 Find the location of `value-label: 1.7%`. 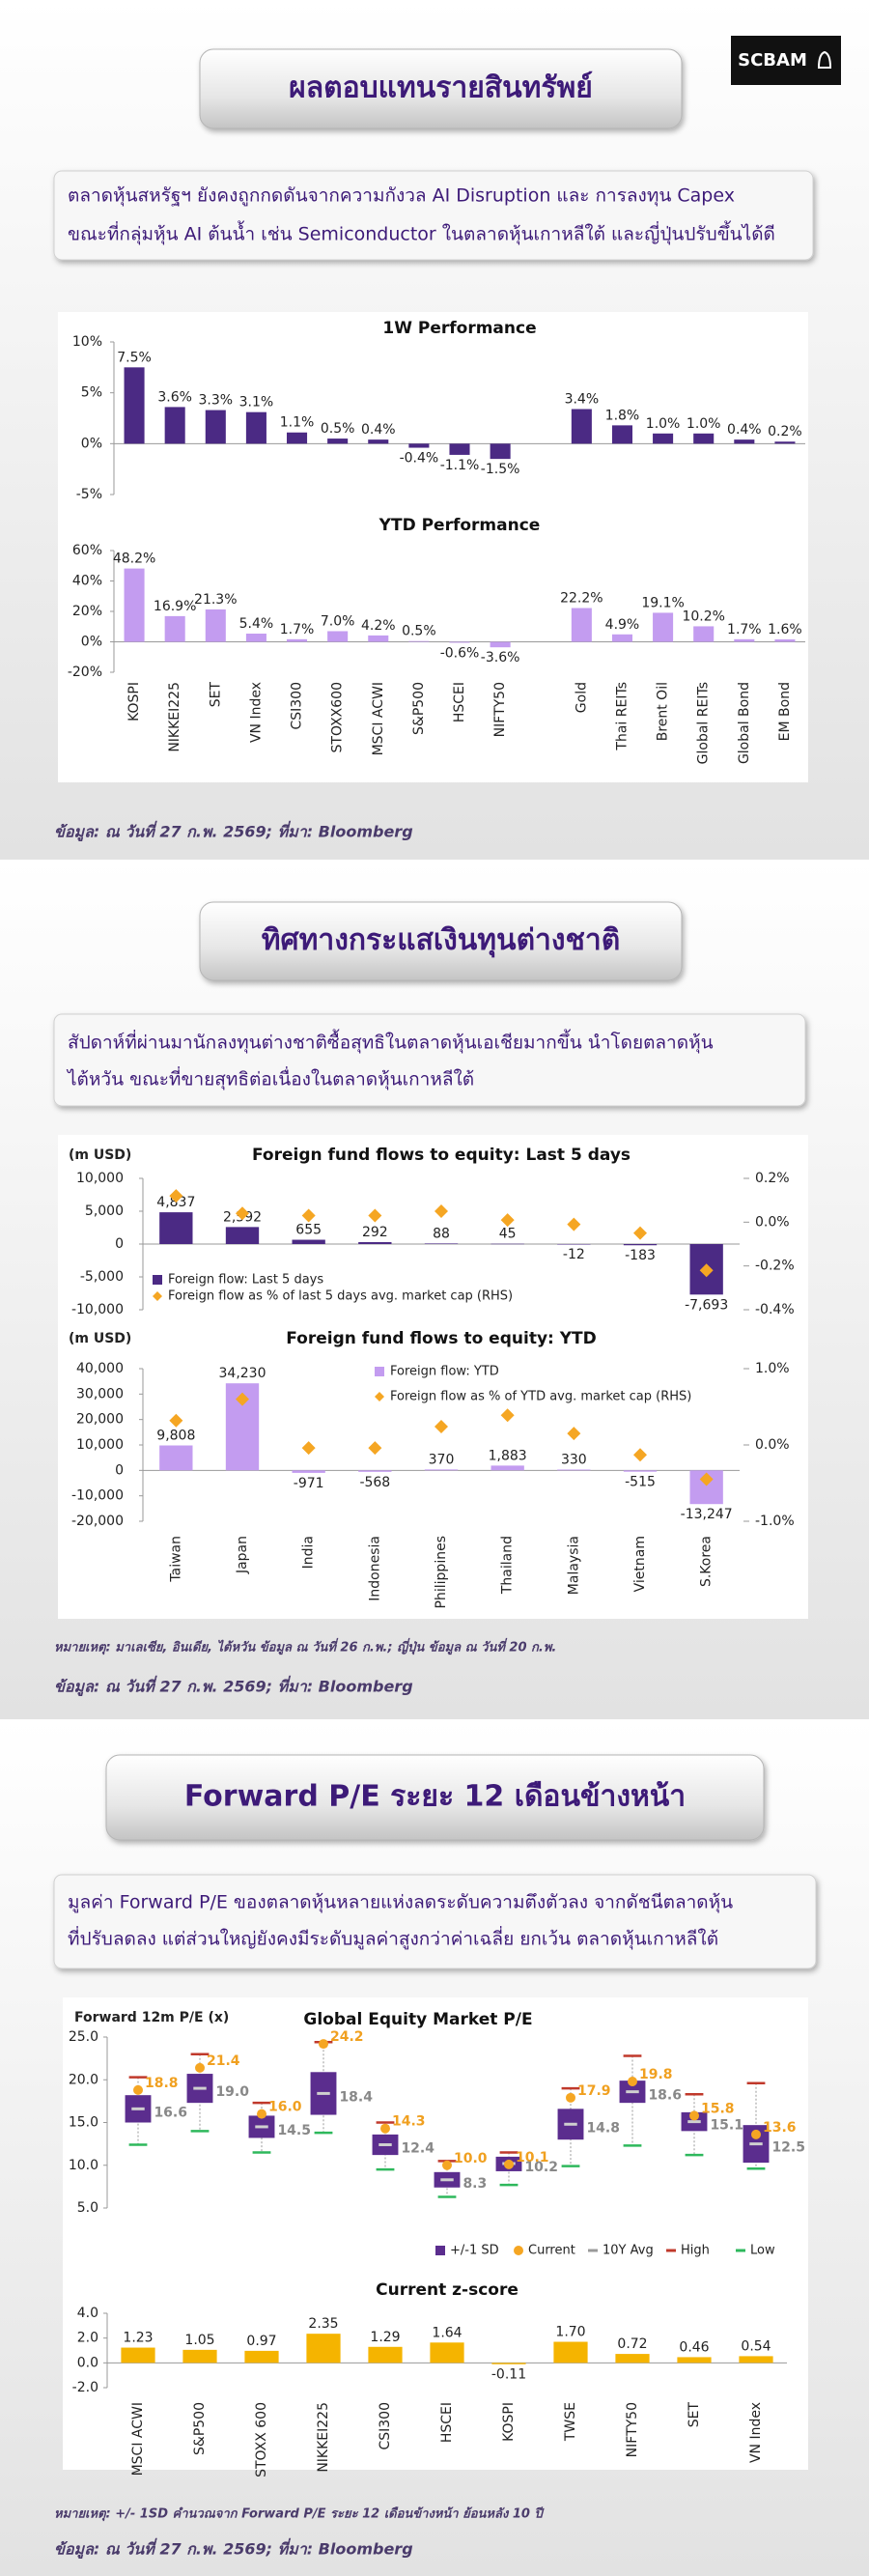

value-label: 1.7% is located at coordinates (297, 629).